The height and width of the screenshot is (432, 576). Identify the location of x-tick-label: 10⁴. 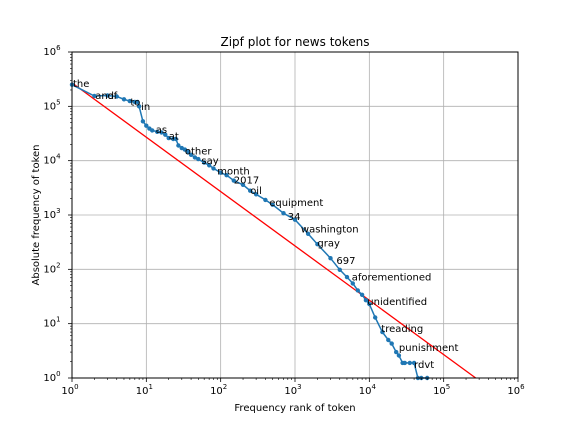
(368, 390).